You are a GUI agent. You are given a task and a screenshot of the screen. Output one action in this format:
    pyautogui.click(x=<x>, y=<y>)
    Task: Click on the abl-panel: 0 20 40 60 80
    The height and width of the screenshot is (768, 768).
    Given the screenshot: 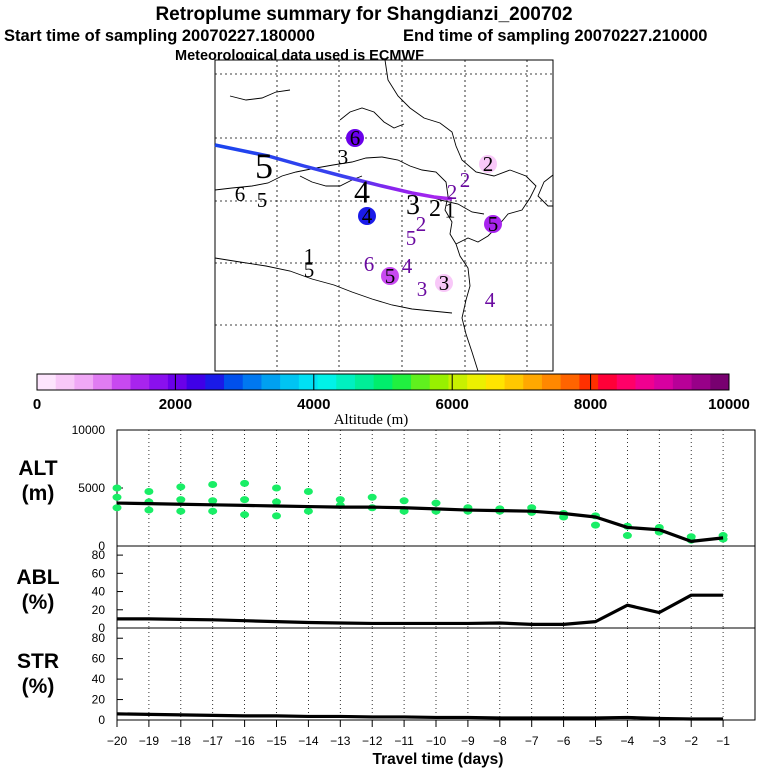 What is the action you would take?
    pyautogui.click(x=424, y=590)
    